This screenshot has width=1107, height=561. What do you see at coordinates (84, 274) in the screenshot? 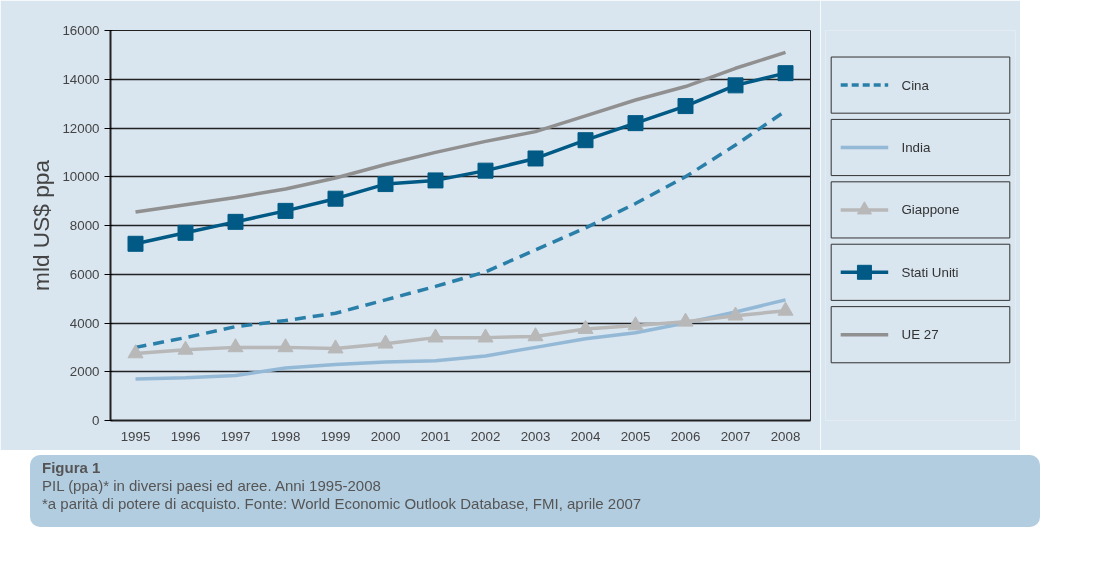
I see `y-tick-label: 6000` at bounding box center [84, 274].